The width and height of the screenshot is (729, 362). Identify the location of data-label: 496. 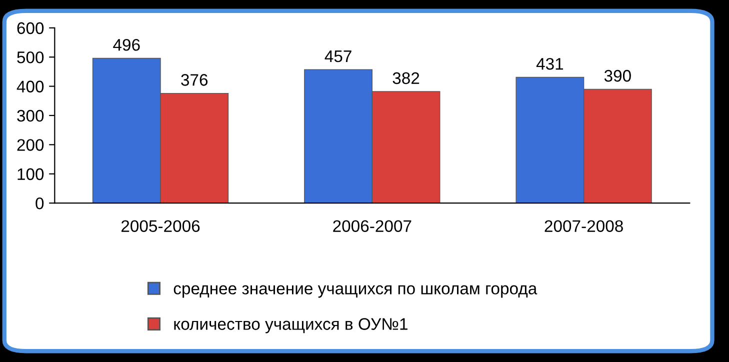
(126, 44).